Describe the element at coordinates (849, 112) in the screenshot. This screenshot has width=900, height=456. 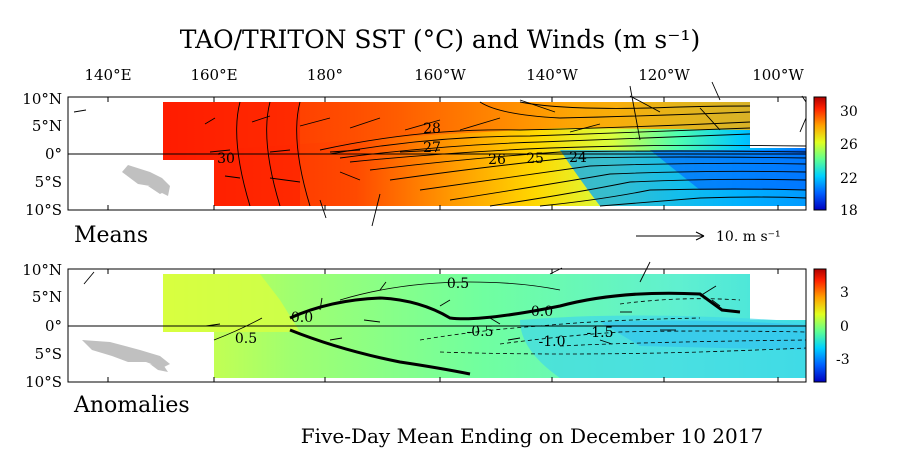
I see `colorbar-tick: 30` at that location.